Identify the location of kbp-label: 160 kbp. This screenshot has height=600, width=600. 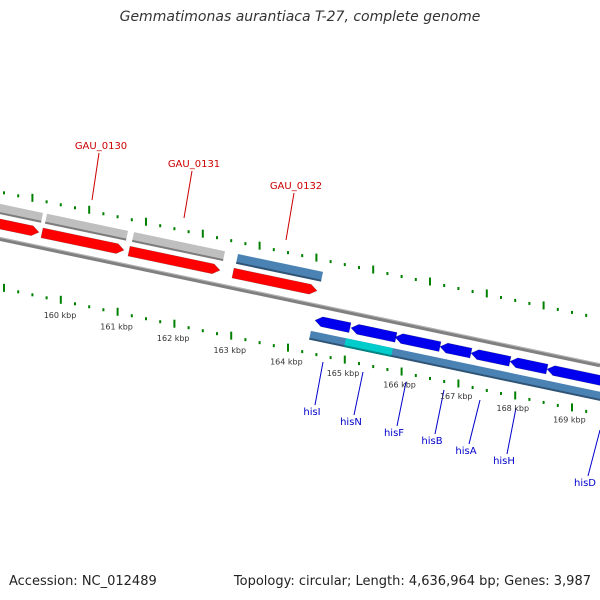
(60, 315).